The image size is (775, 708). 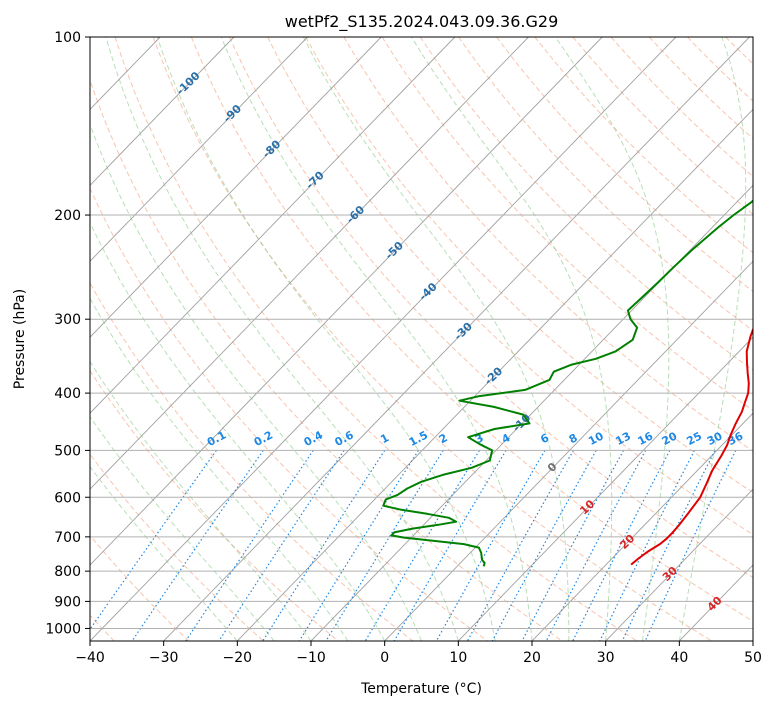 What do you see at coordinates (263, 438) in the screenshot?
I see `mixing-ratio-label: 0.2` at bounding box center [263, 438].